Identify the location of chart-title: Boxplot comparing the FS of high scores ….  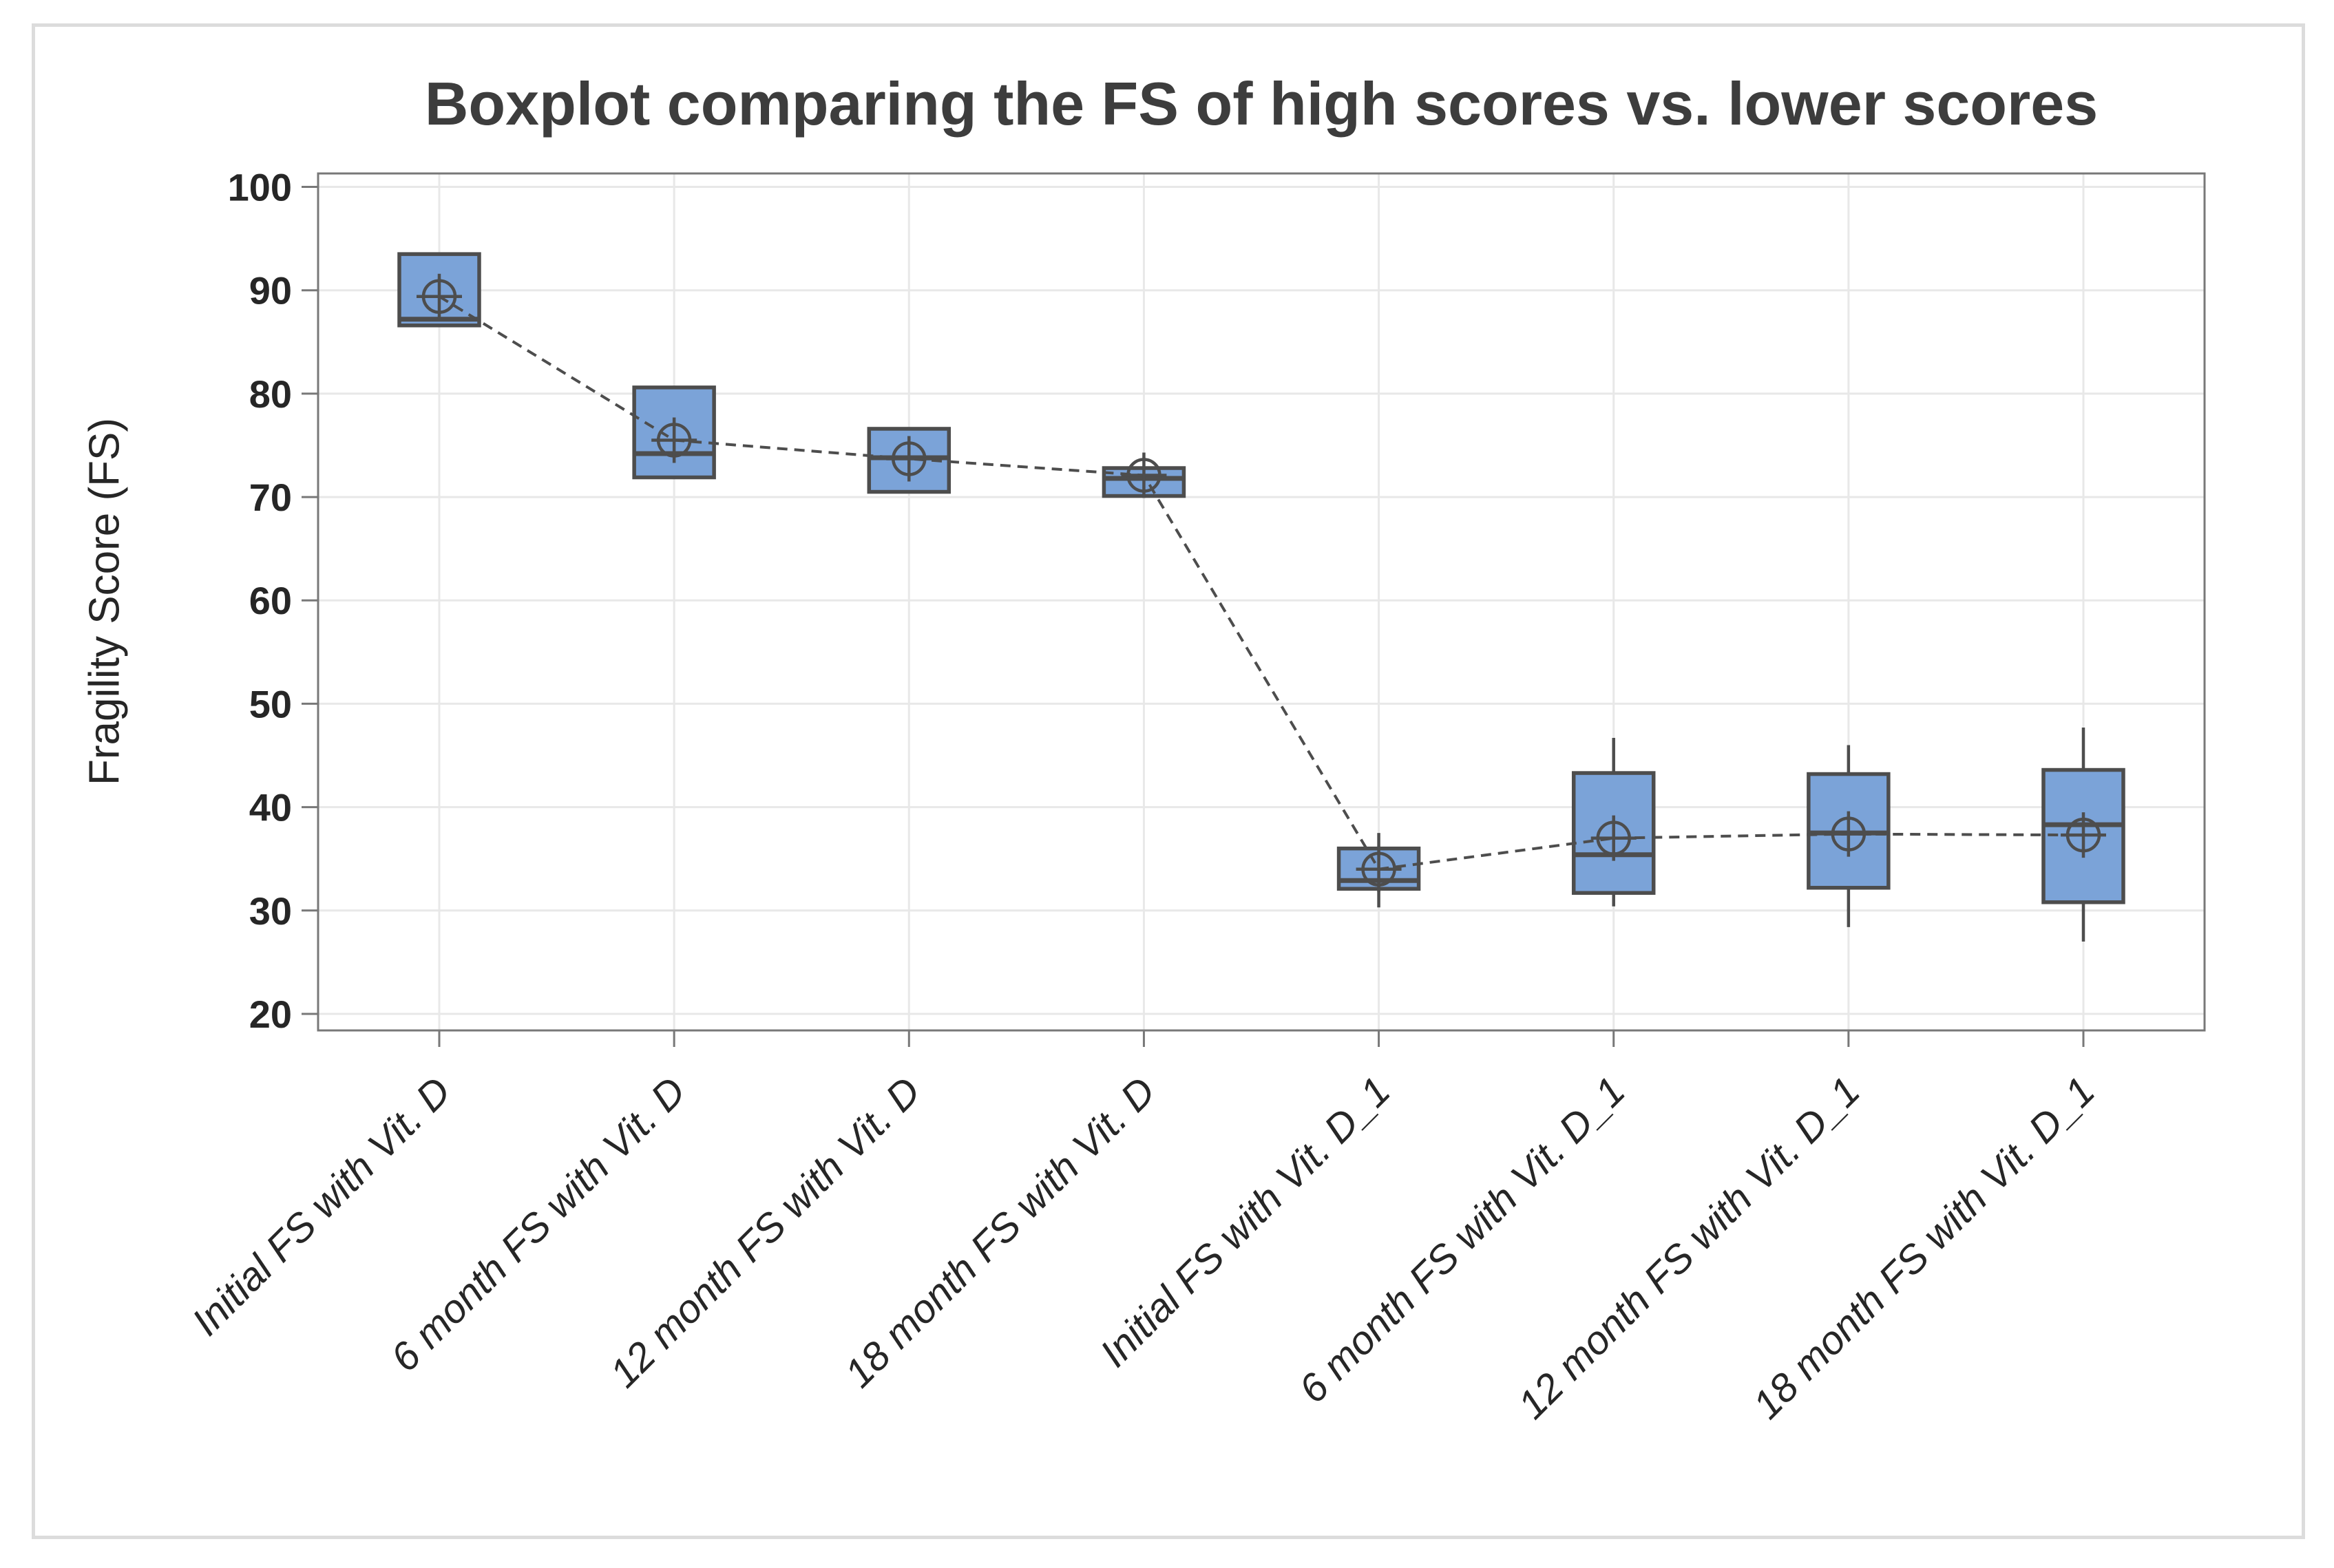
(1261, 104).